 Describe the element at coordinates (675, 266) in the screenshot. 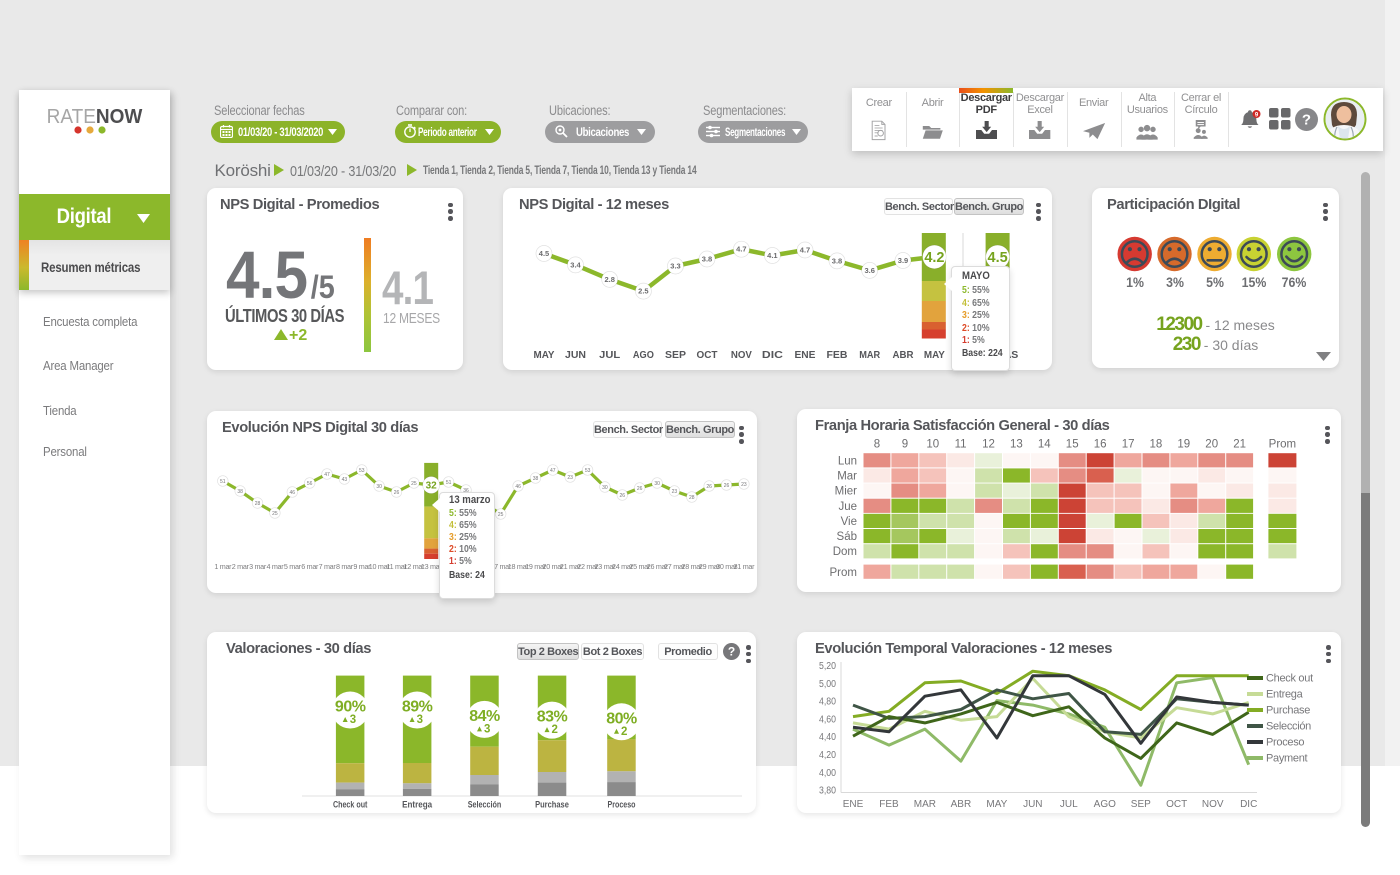

I see `svg-text: 3.3` at that location.